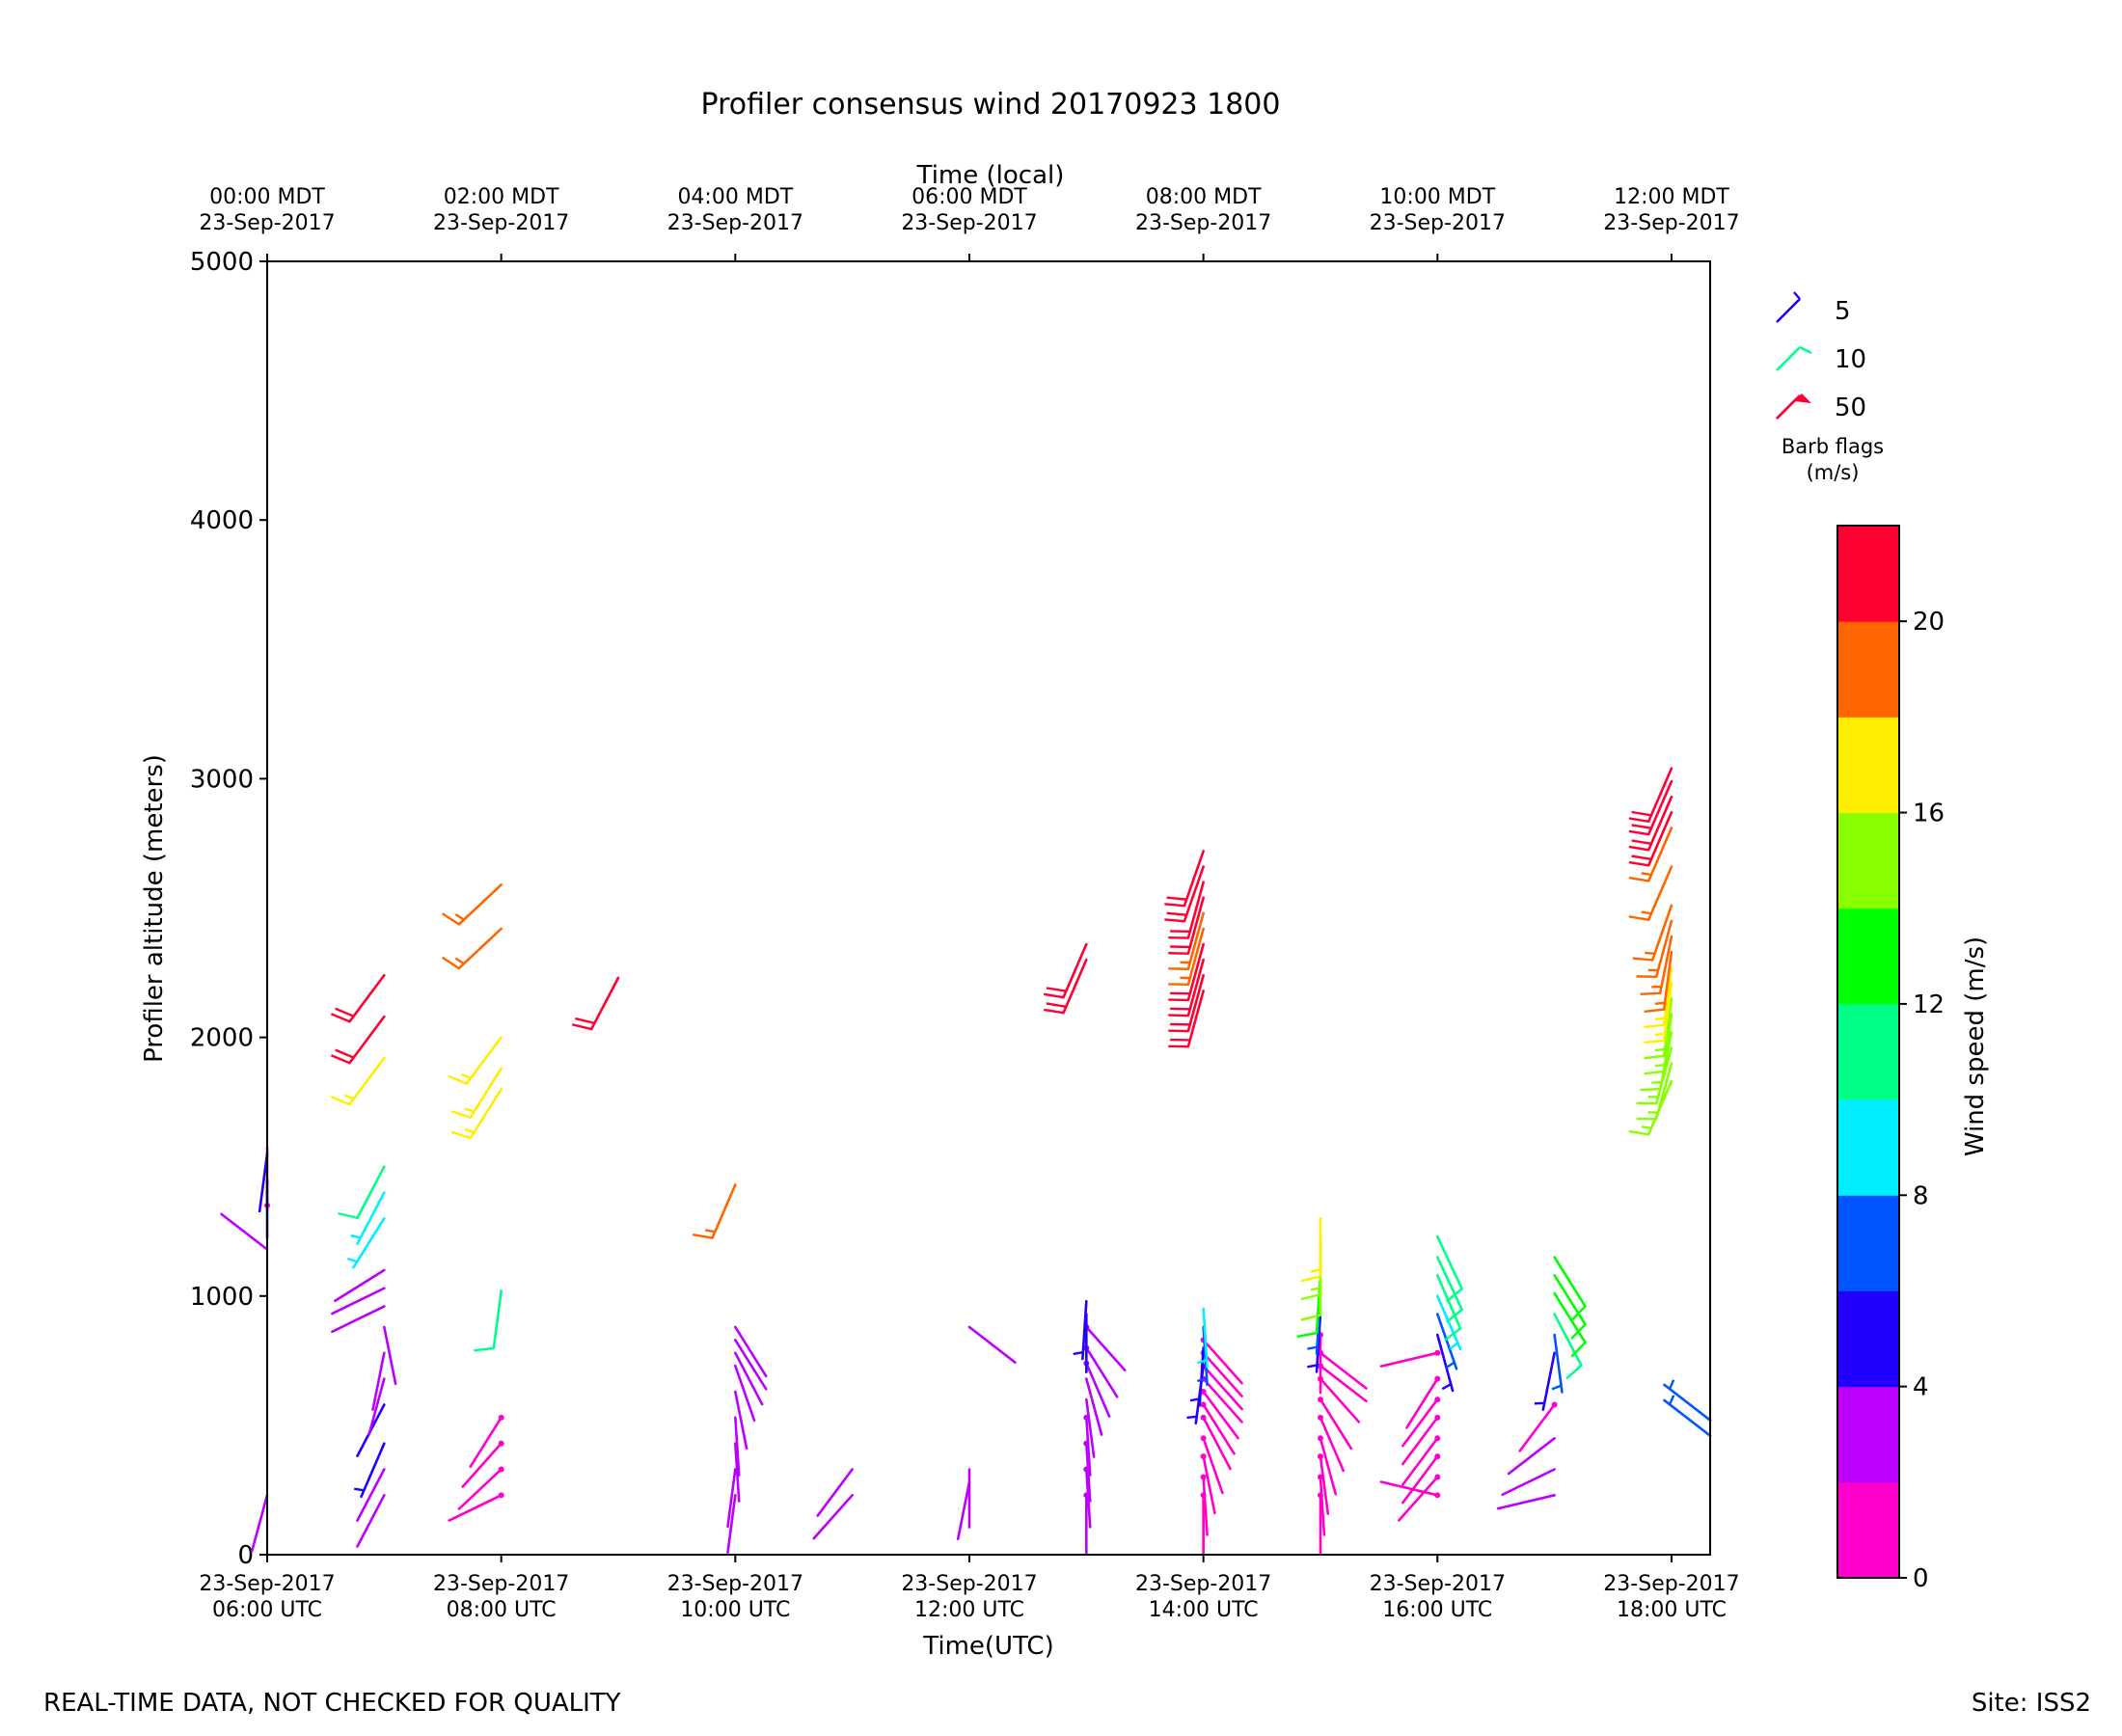 The image size is (2122, 1736). What do you see at coordinates (969, 1610) in the screenshot?
I see `x-tick-time: 12:00 UTC` at bounding box center [969, 1610].